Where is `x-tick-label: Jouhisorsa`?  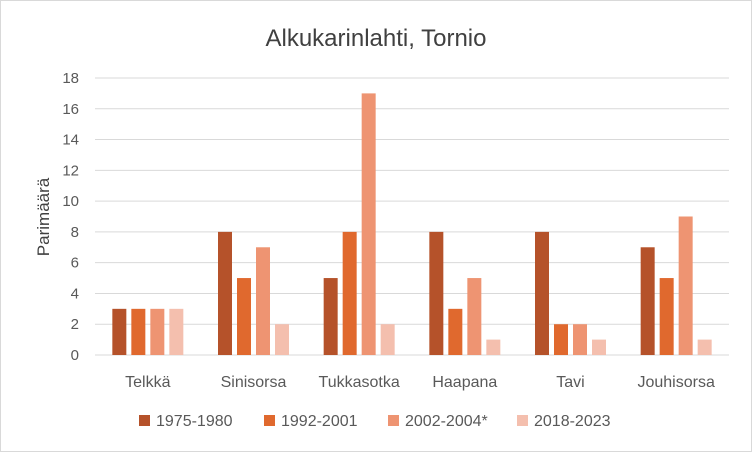 x-tick-label: Jouhisorsa is located at coordinates (675, 382).